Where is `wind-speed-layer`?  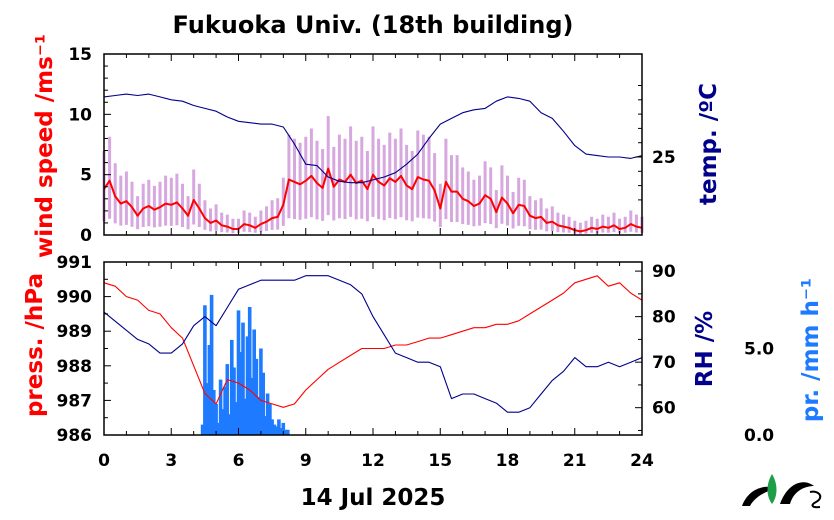 wind-speed-layer is located at coordinates (373, 175).